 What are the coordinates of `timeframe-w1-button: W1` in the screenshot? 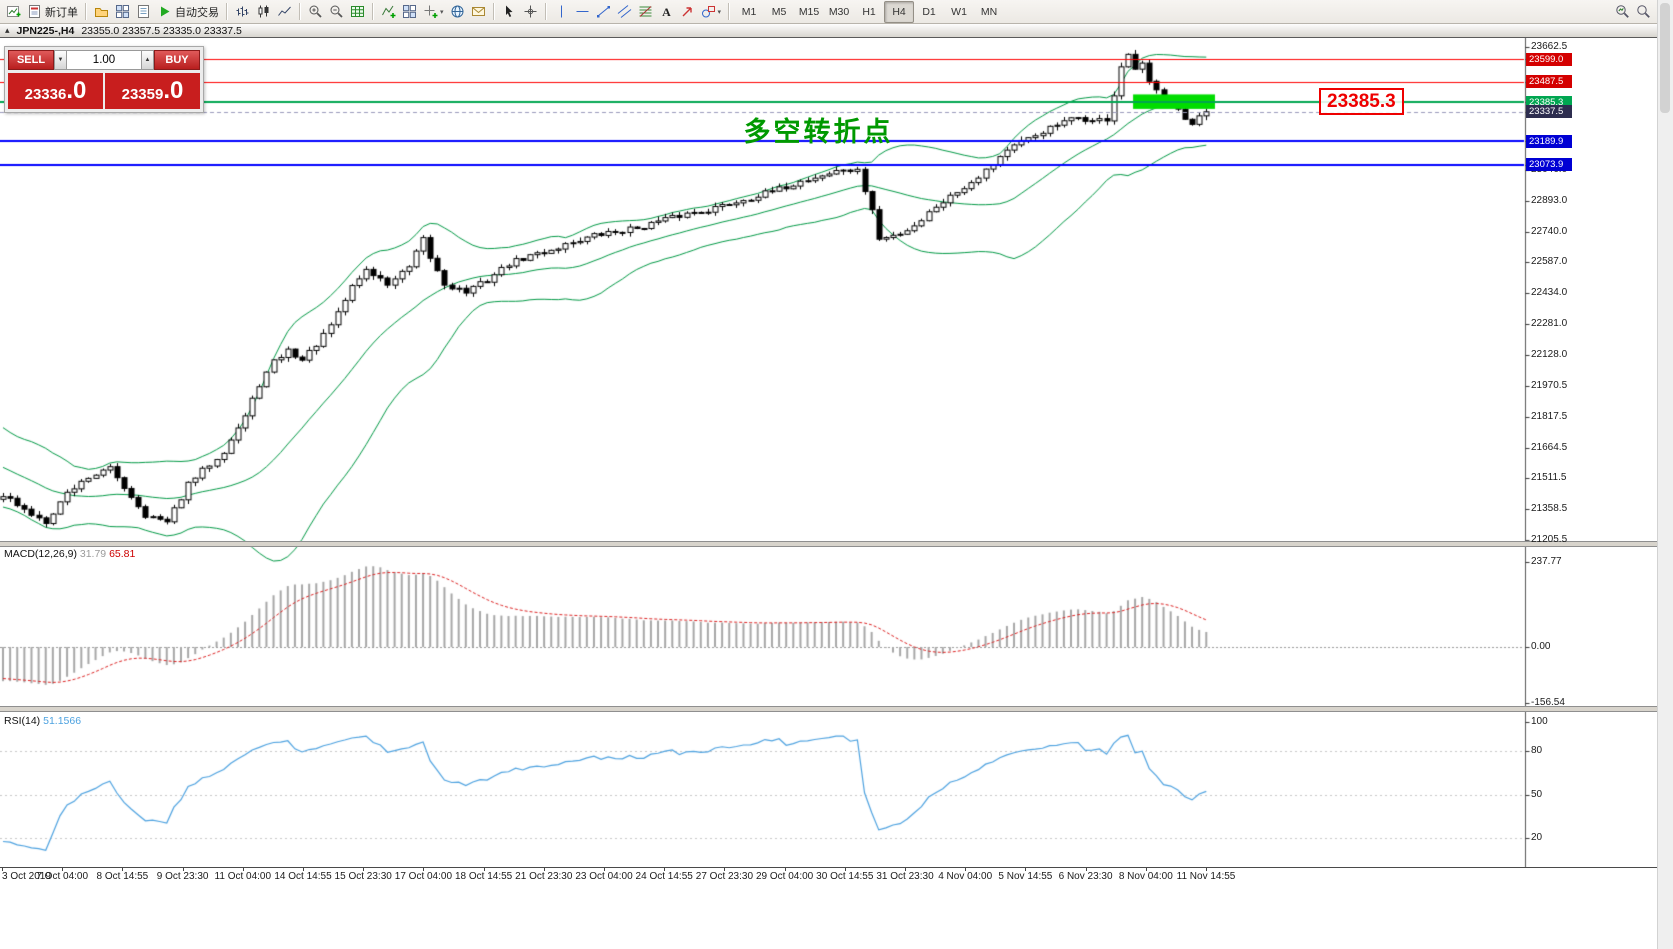 It's located at (959, 11).